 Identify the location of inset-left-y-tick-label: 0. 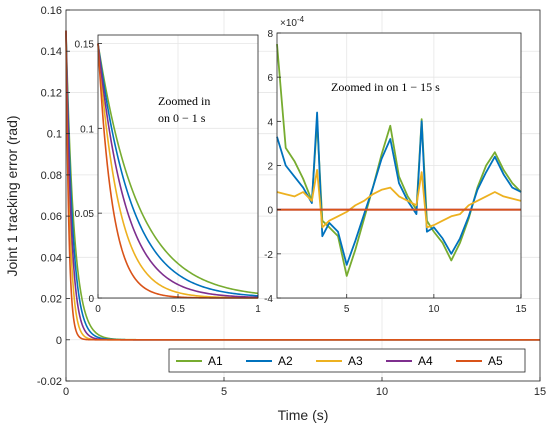
(91, 299).